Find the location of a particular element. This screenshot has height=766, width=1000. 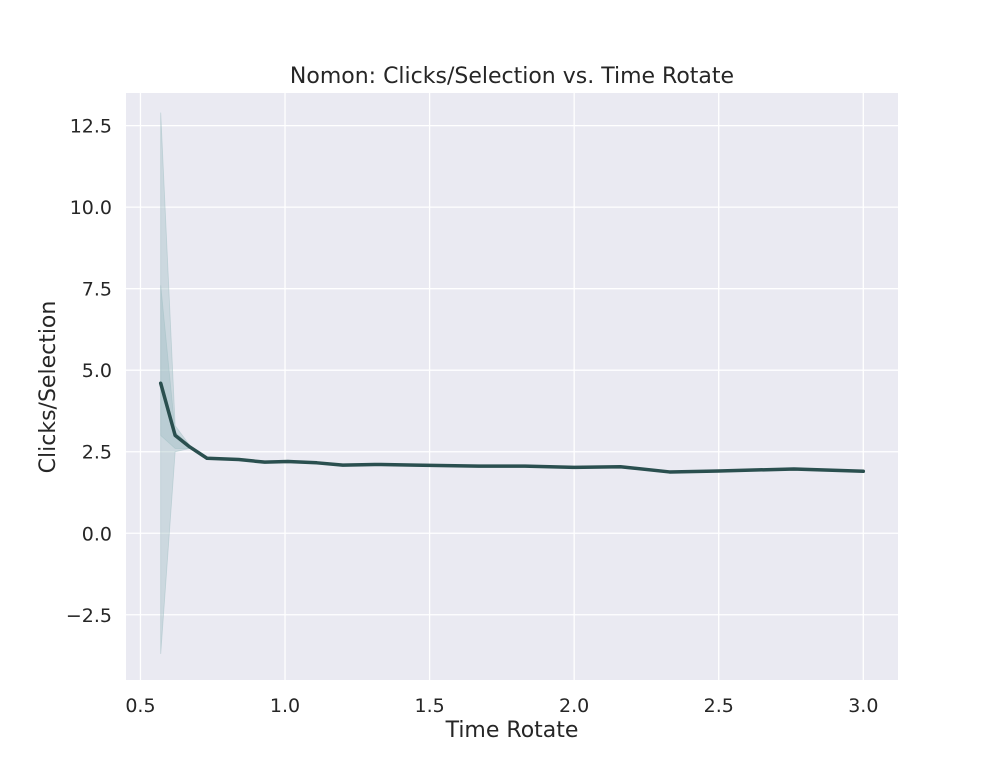

x-tick-label: 3.0 is located at coordinates (863, 706).